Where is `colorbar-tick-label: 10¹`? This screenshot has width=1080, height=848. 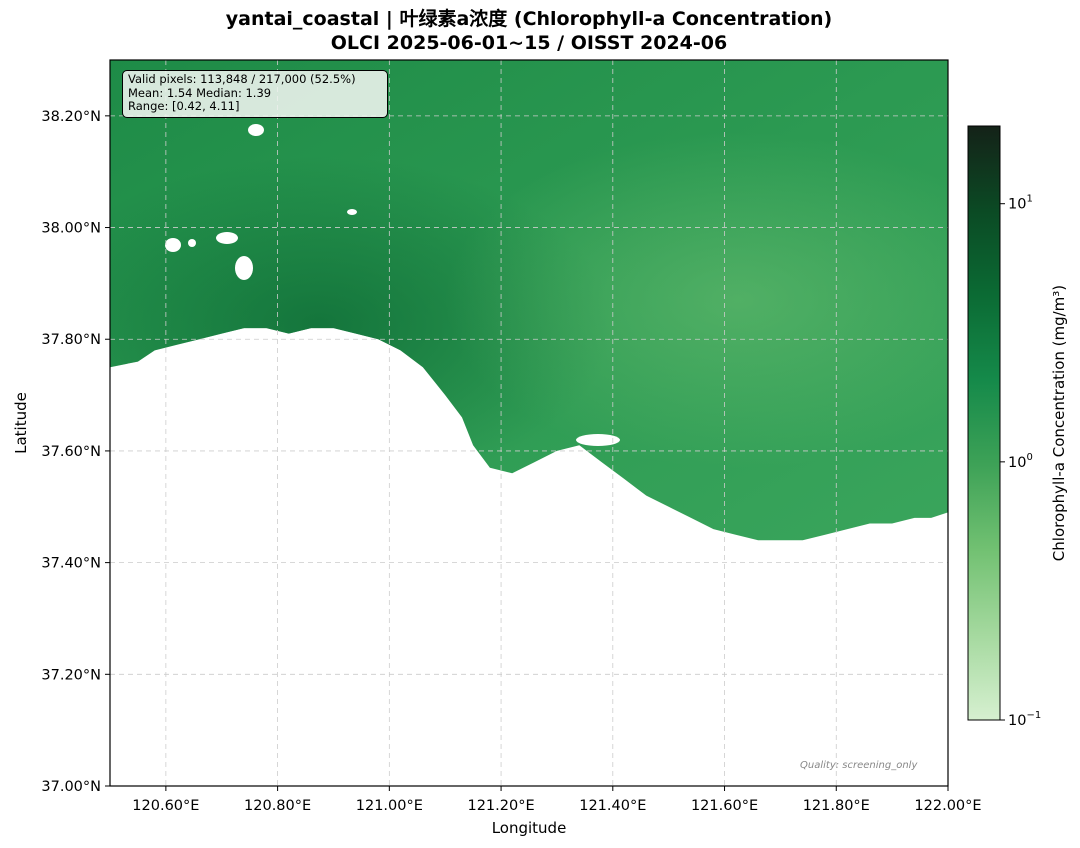
colorbar-tick-label: 10¹ is located at coordinates (1020, 203).